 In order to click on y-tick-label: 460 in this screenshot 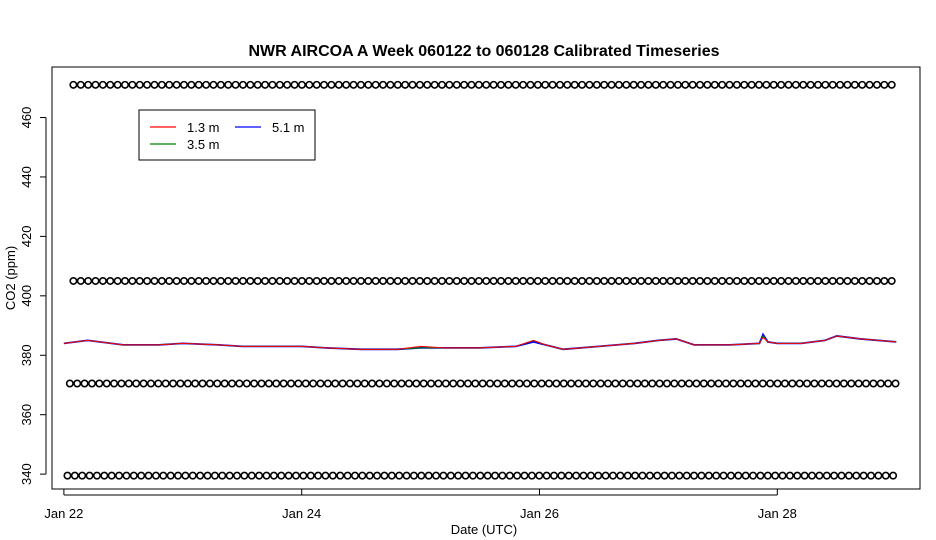, I will do `click(26, 118)`.